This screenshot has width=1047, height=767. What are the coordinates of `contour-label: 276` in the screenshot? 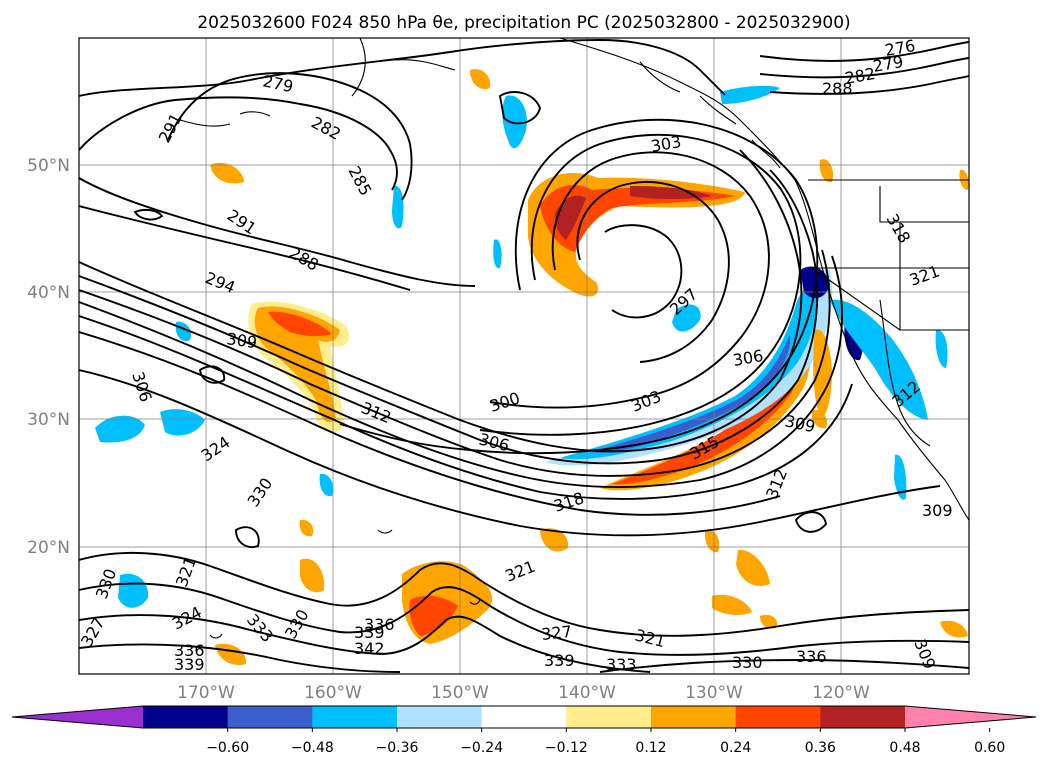 It's located at (899, 48).